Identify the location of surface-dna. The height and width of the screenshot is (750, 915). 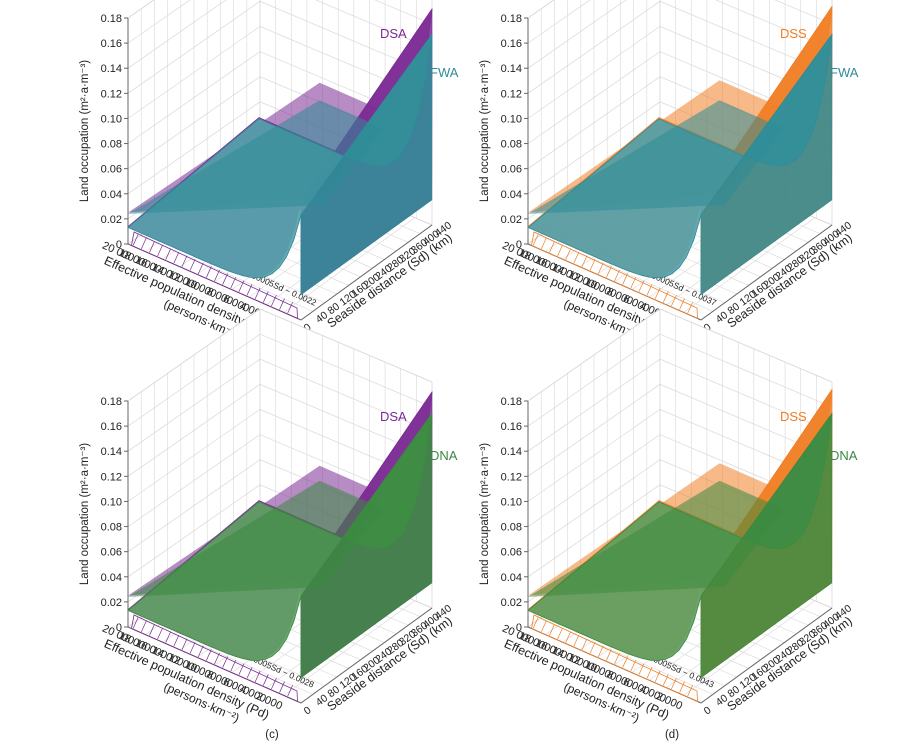
(680, 545).